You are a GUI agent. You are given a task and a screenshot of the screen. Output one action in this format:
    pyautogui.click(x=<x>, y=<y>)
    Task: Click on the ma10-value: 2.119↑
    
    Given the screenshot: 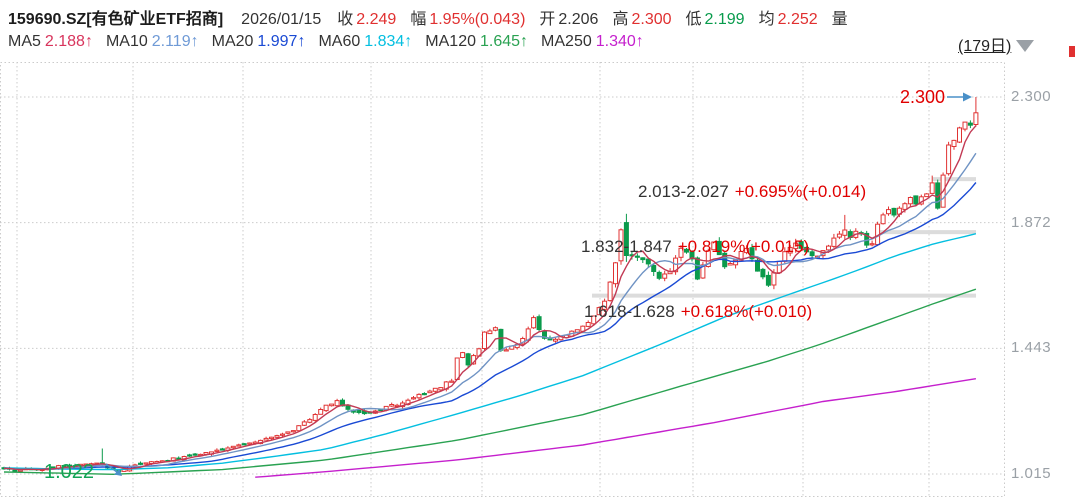 What is the action you would take?
    pyautogui.click(x=175, y=41)
    